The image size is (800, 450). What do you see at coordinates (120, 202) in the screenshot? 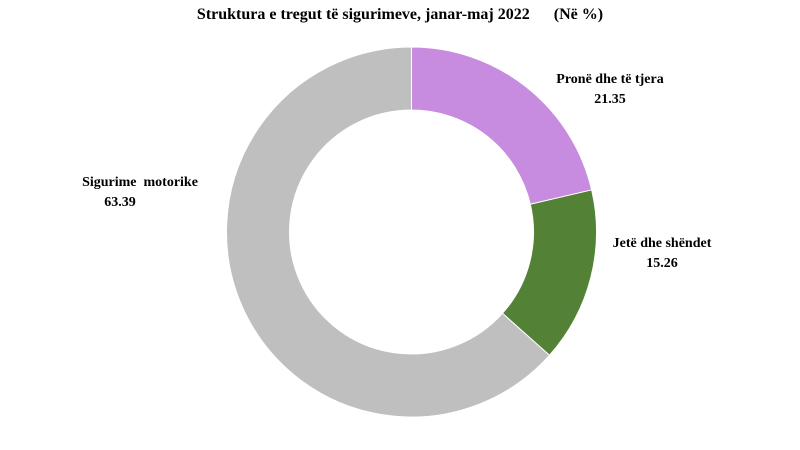
I see `label-motorike-value: 63.39` at bounding box center [120, 202].